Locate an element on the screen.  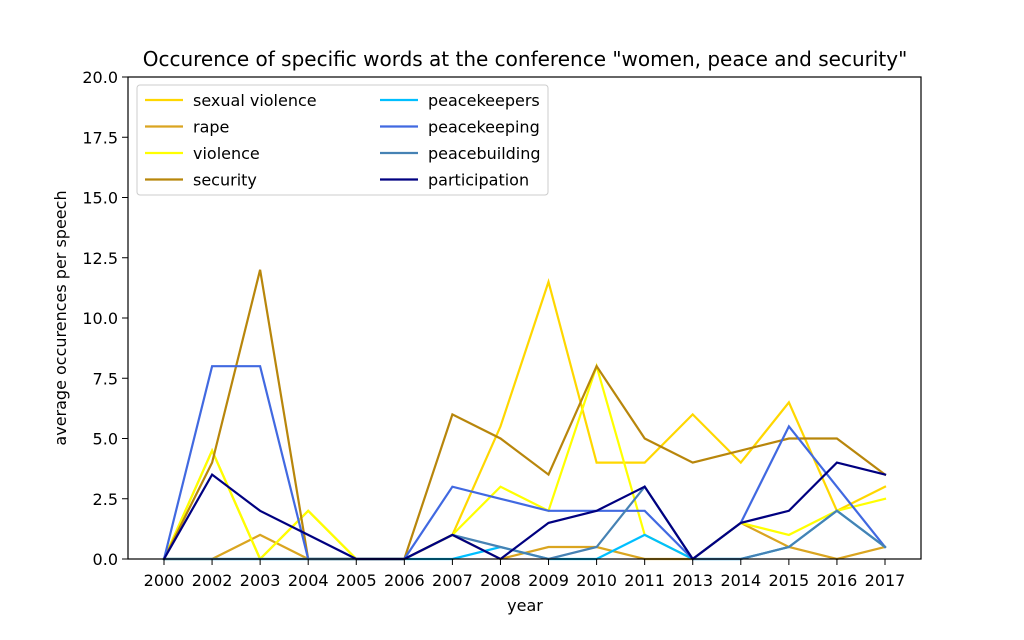
x-tick-label: 2013 is located at coordinates (692, 580).